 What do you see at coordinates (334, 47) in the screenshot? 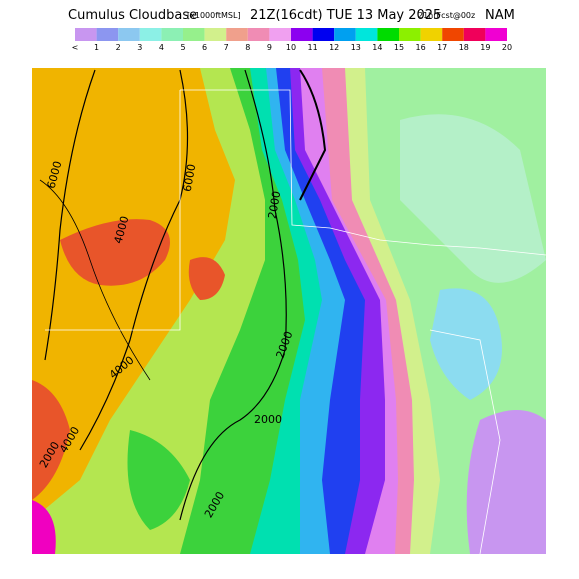
I see `legend-label: 12` at bounding box center [334, 47].